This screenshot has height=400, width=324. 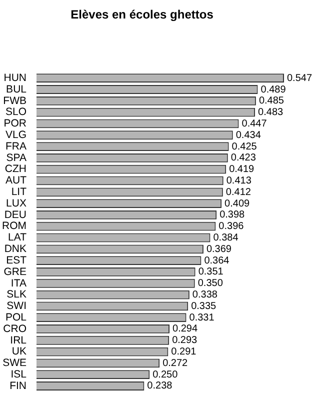 I want to click on data-label: 0.350, so click(x=211, y=284).